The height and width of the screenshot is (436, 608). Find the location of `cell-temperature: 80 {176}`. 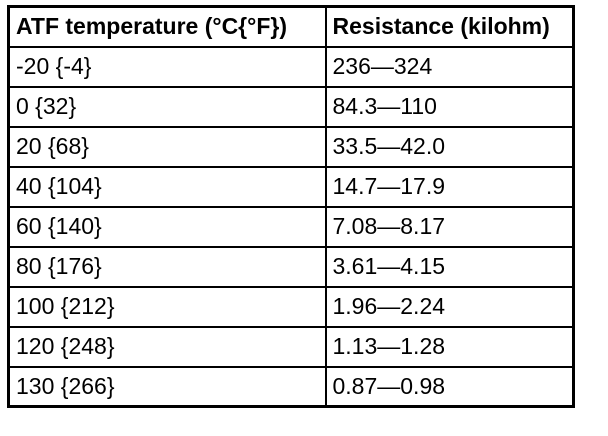

cell-temperature: 80 {176} is located at coordinates (167, 266).